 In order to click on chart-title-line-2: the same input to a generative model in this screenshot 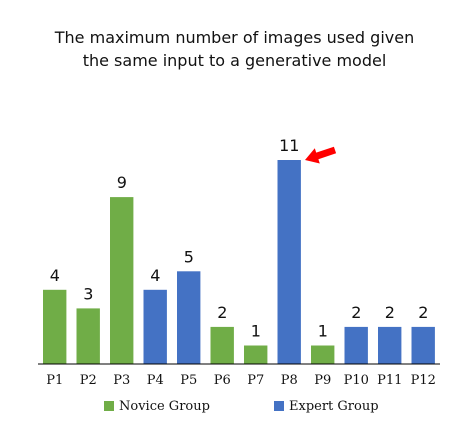, I will do `click(235, 60)`.